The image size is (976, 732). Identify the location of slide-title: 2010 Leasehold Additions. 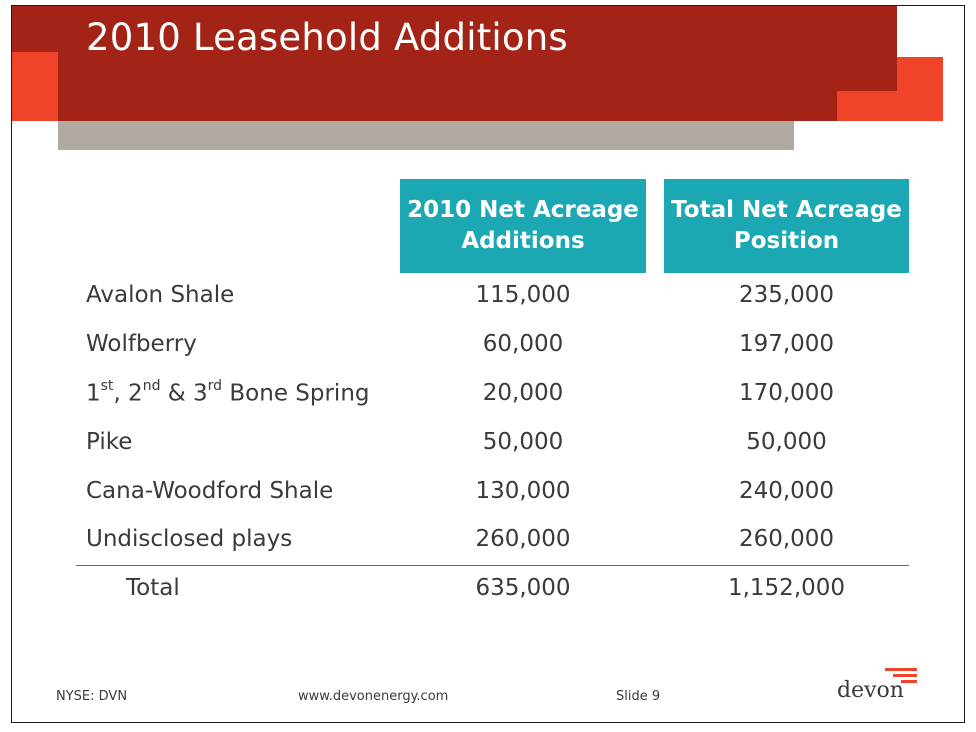
(327, 37).